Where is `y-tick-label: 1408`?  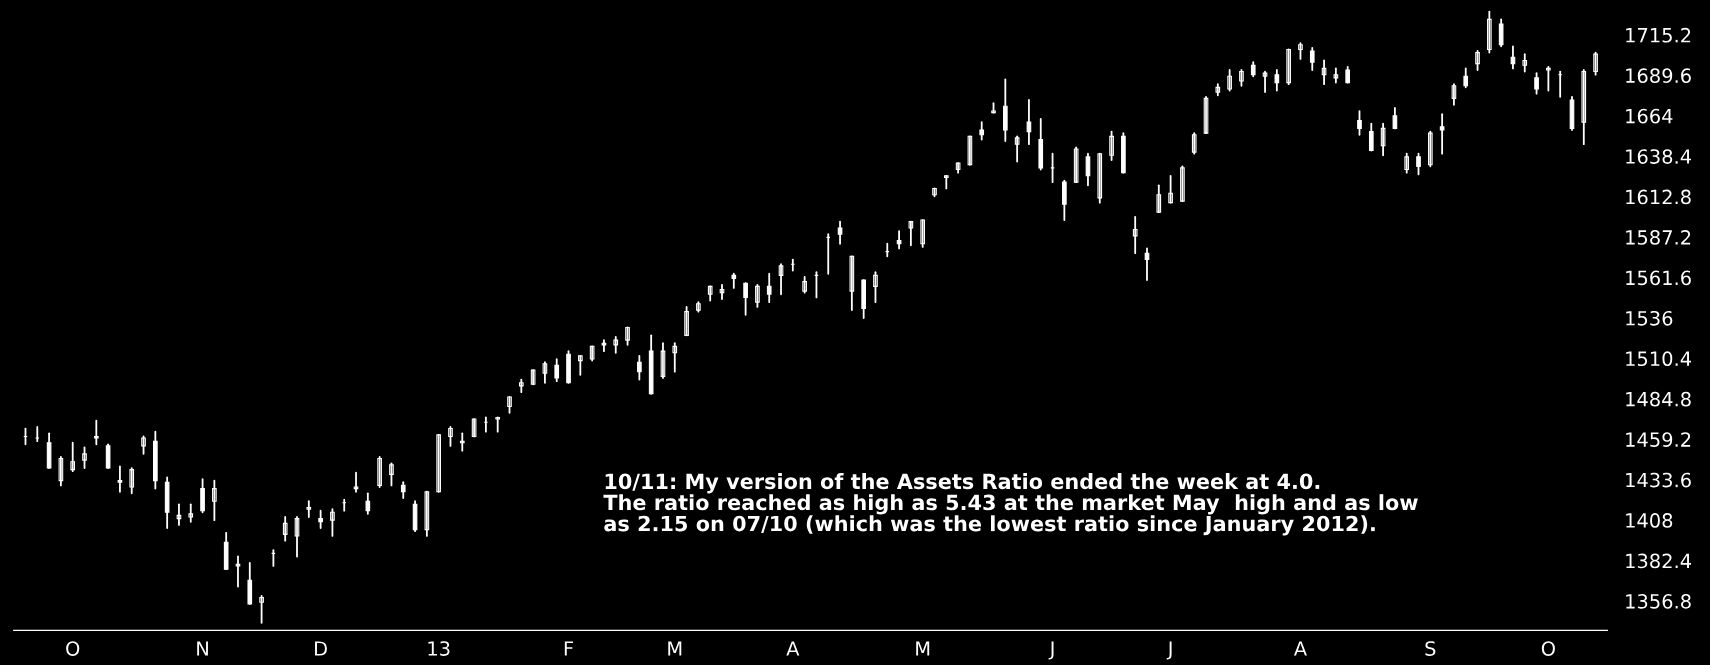 y-tick-label: 1408 is located at coordinates (1649, 520).